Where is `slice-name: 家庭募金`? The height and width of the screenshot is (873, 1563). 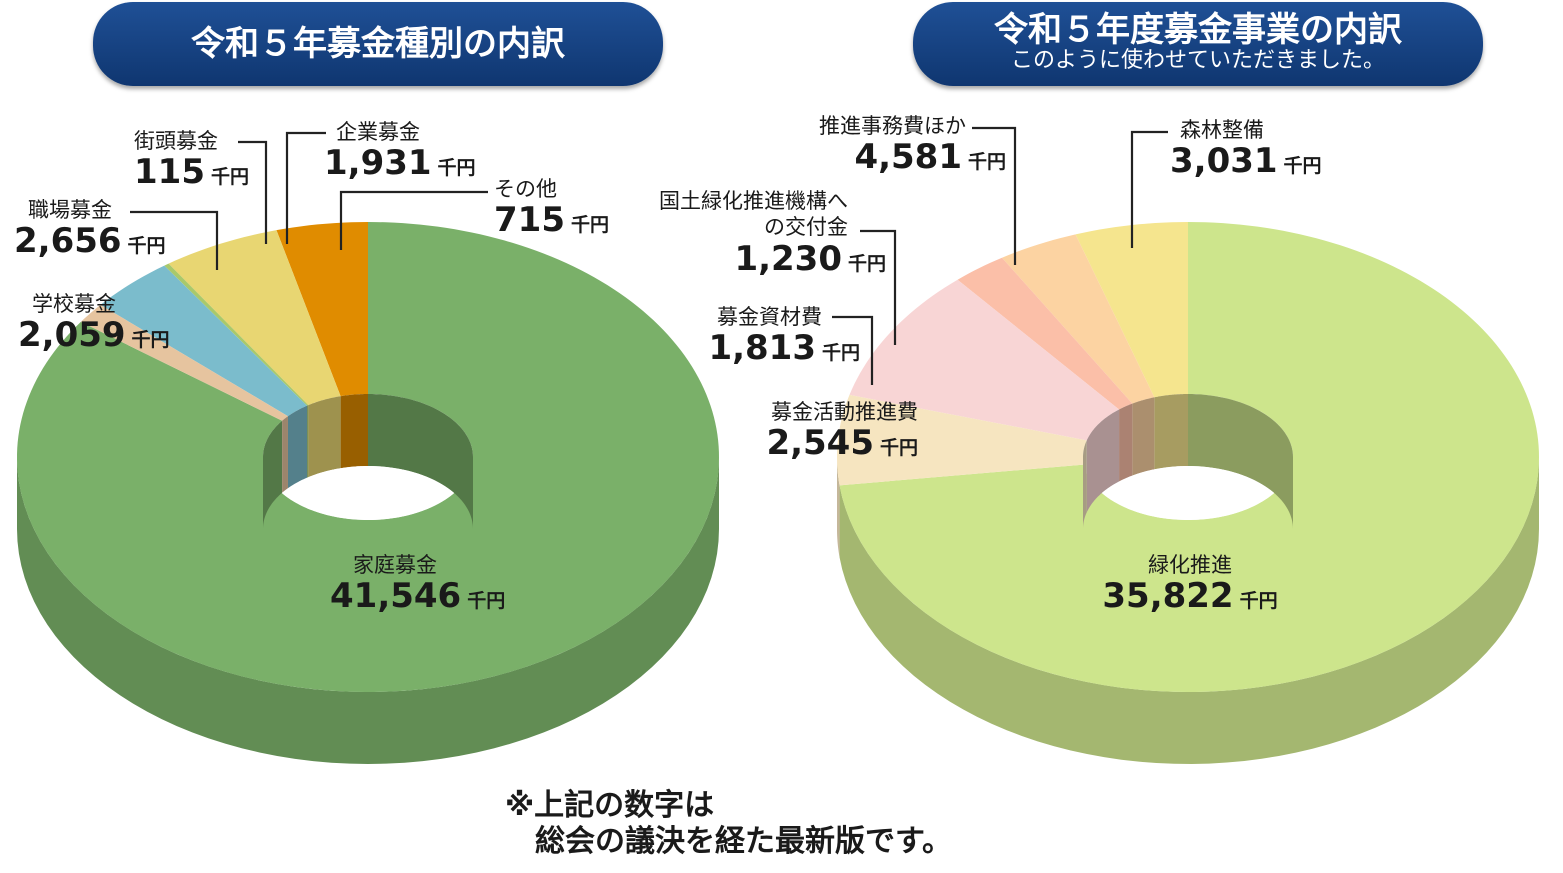
slice-name: 家庭募金 is located at coordinates (395, 565).